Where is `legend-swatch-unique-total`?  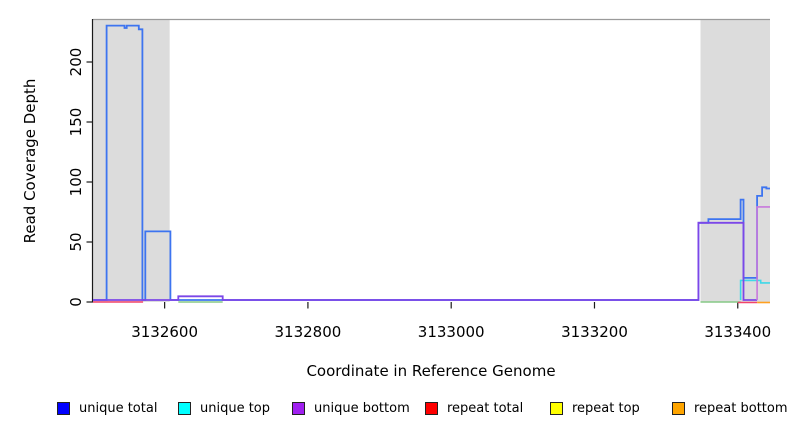
legend-swatch-unique-total is located at coordinates (63, 408).